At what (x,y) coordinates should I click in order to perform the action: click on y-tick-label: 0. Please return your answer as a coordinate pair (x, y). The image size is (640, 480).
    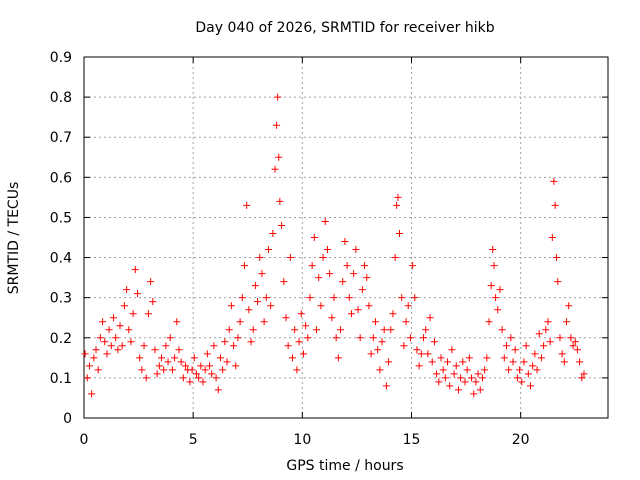
    Looking at the image, I should click on (67, 419).